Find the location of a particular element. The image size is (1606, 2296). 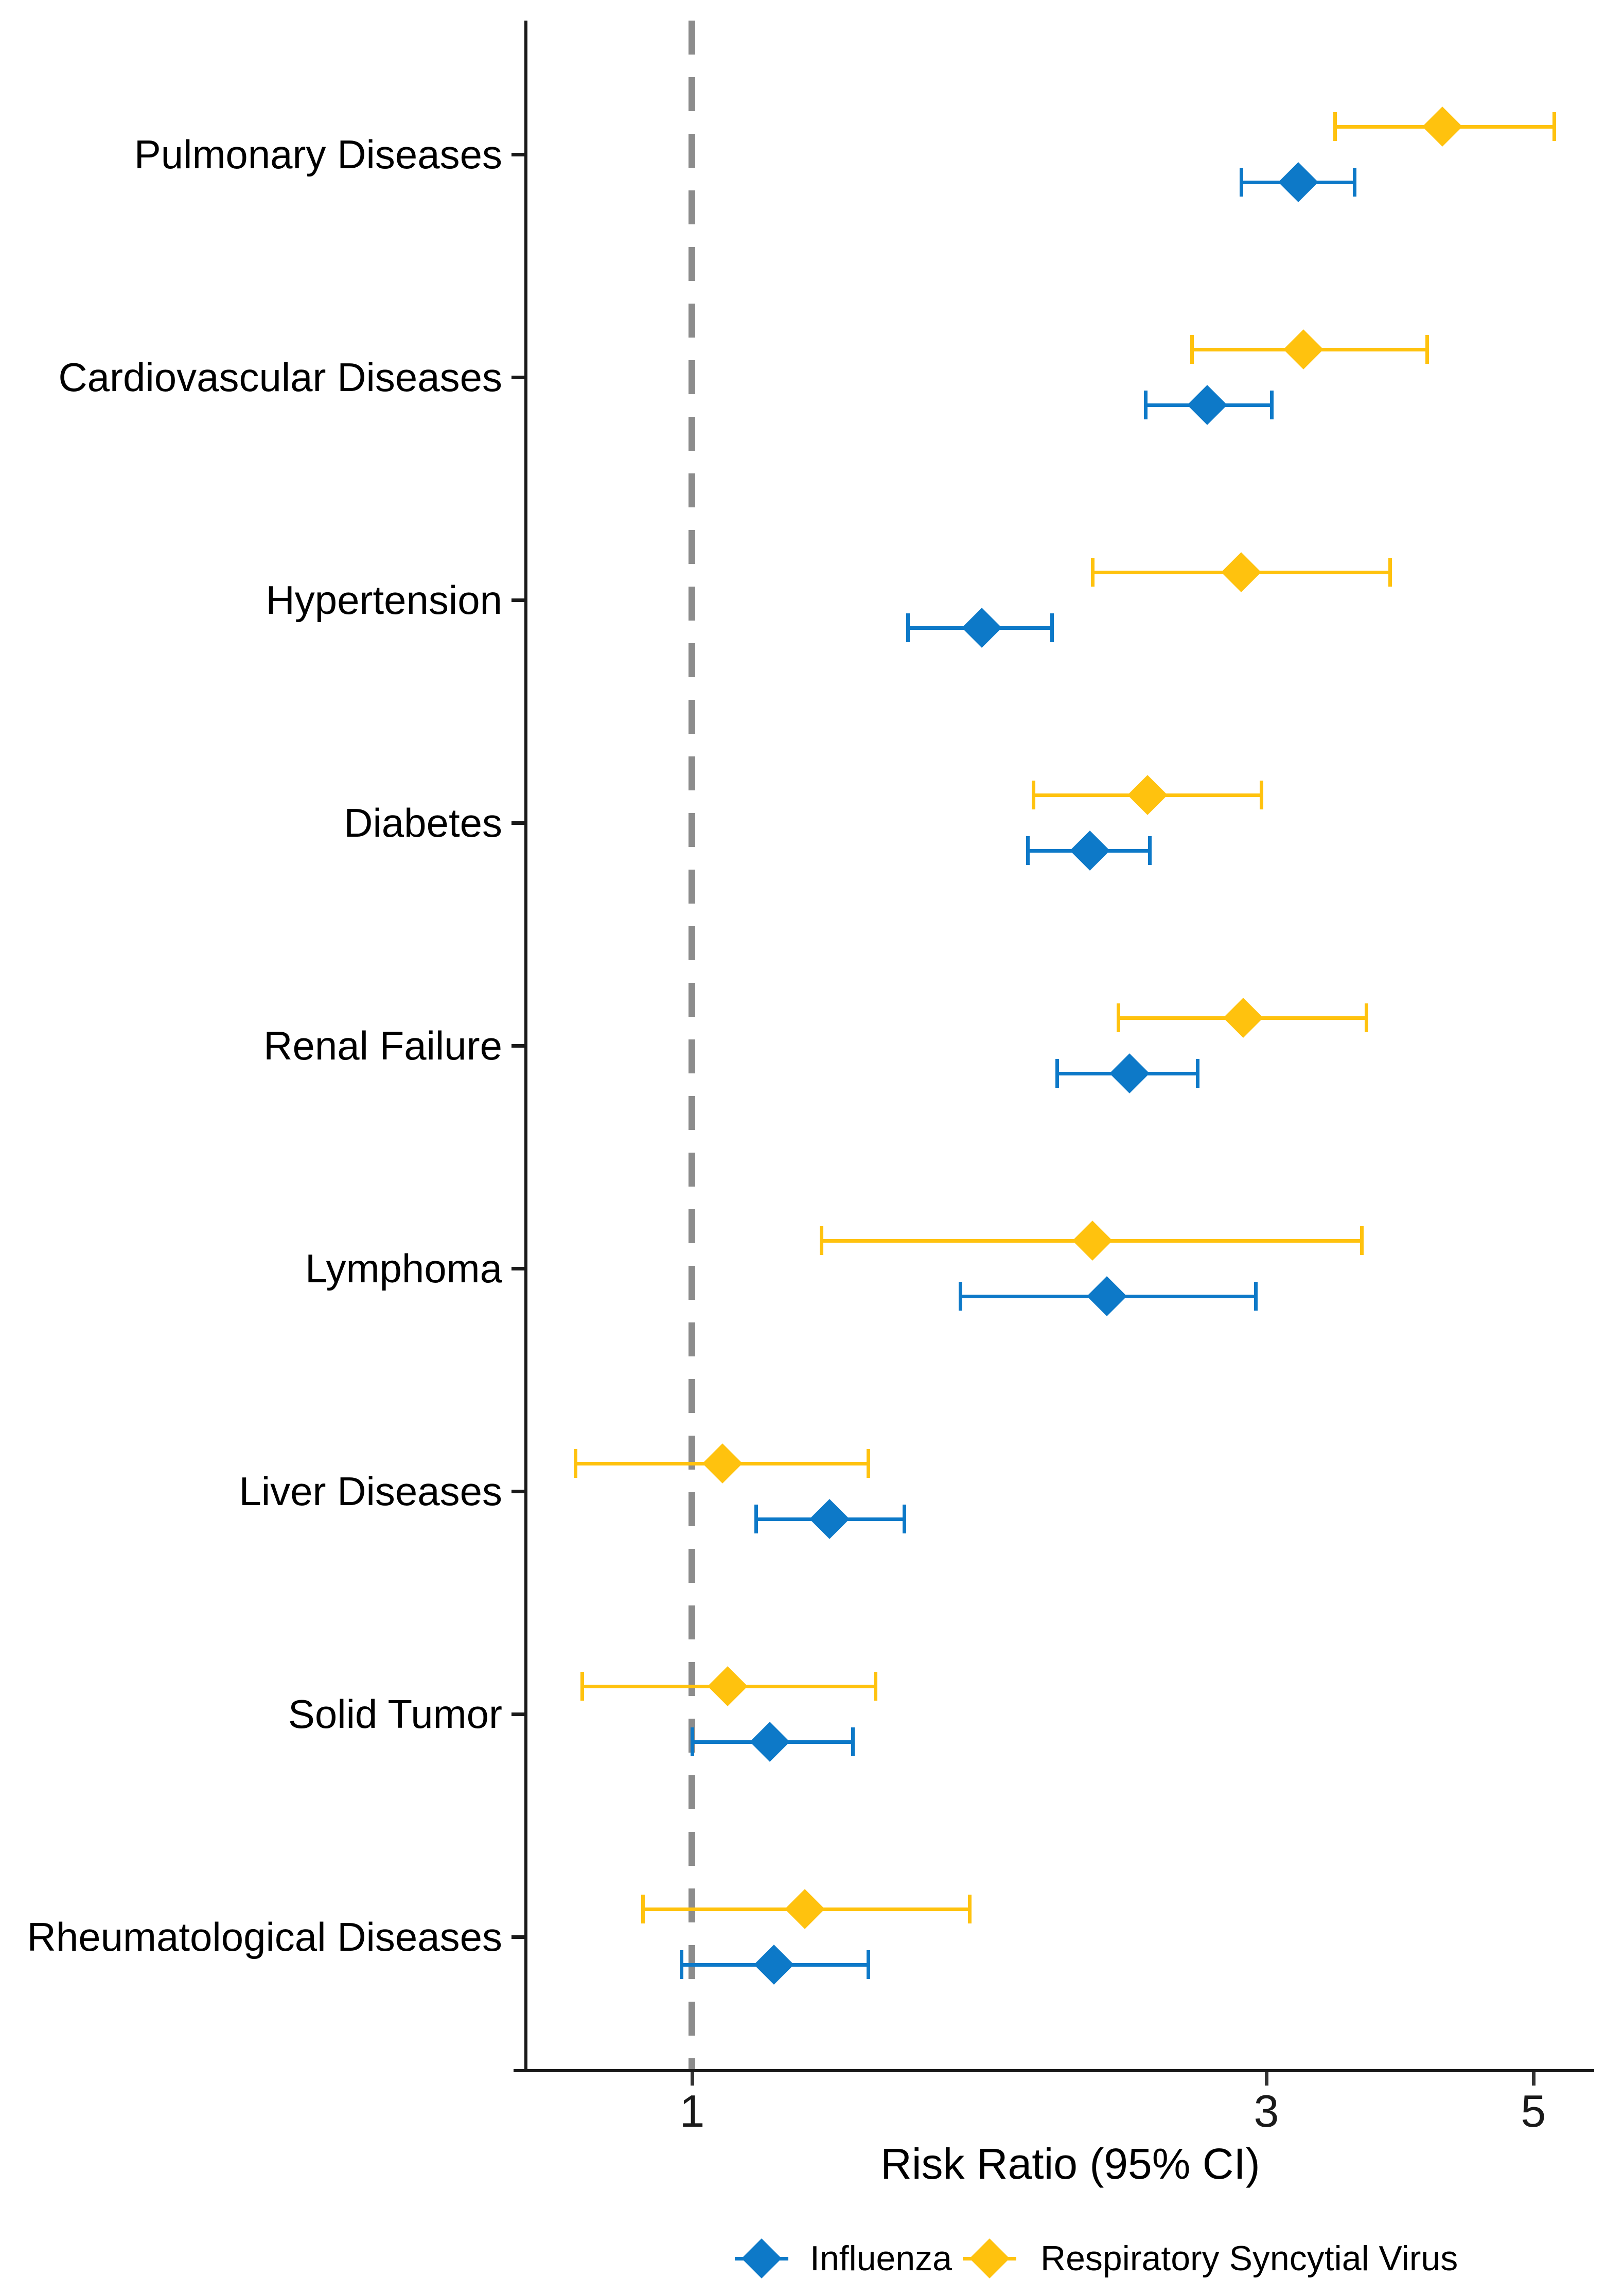

category-label: Pulmonary Diseases is located at coordinates (318, 154).